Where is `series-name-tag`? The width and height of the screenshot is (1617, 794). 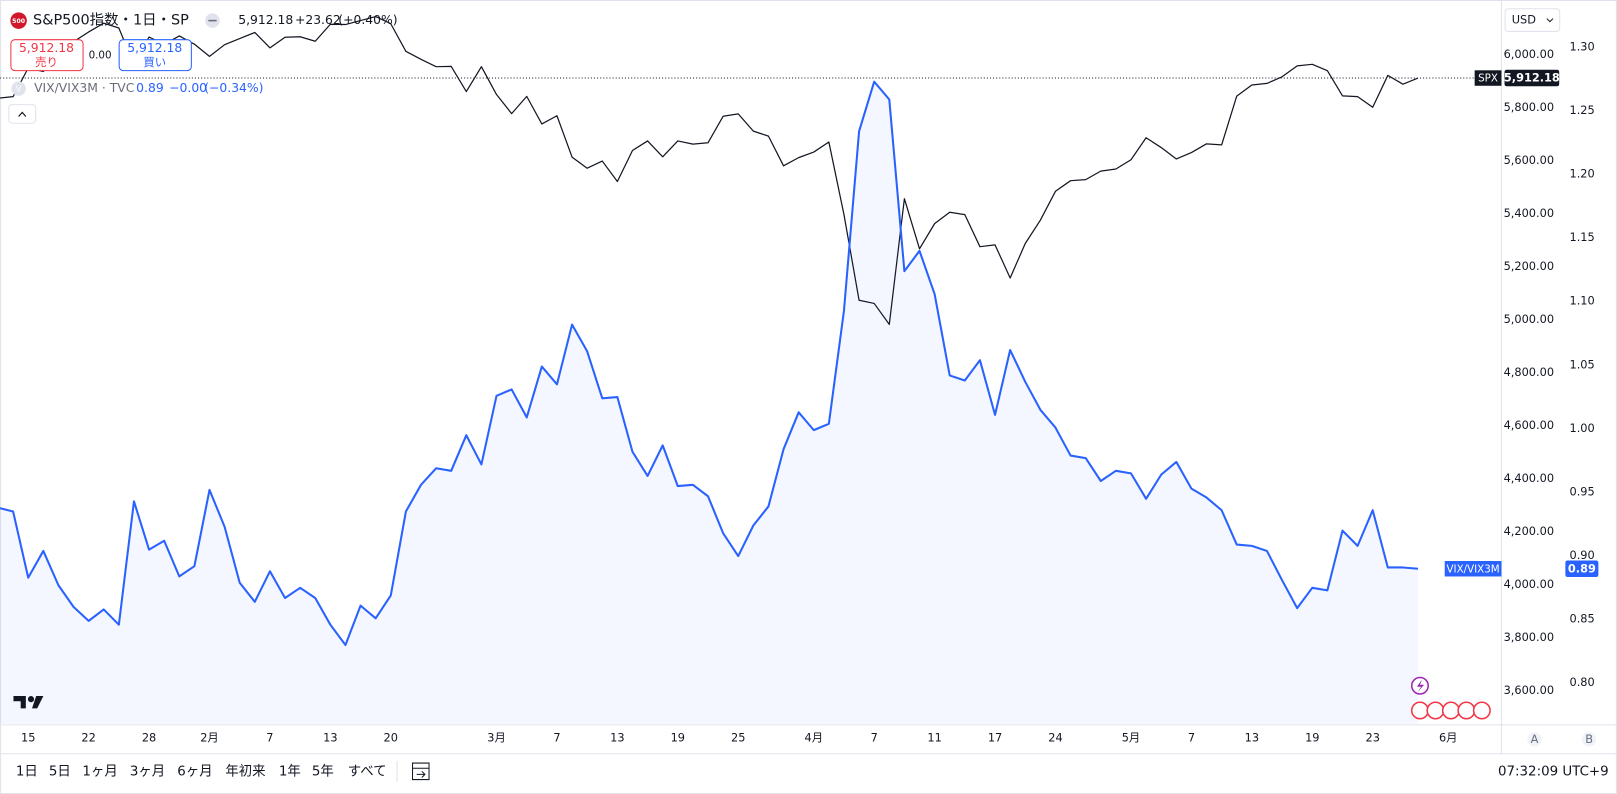
series-name-tag is located at coordinates (1488, 78).